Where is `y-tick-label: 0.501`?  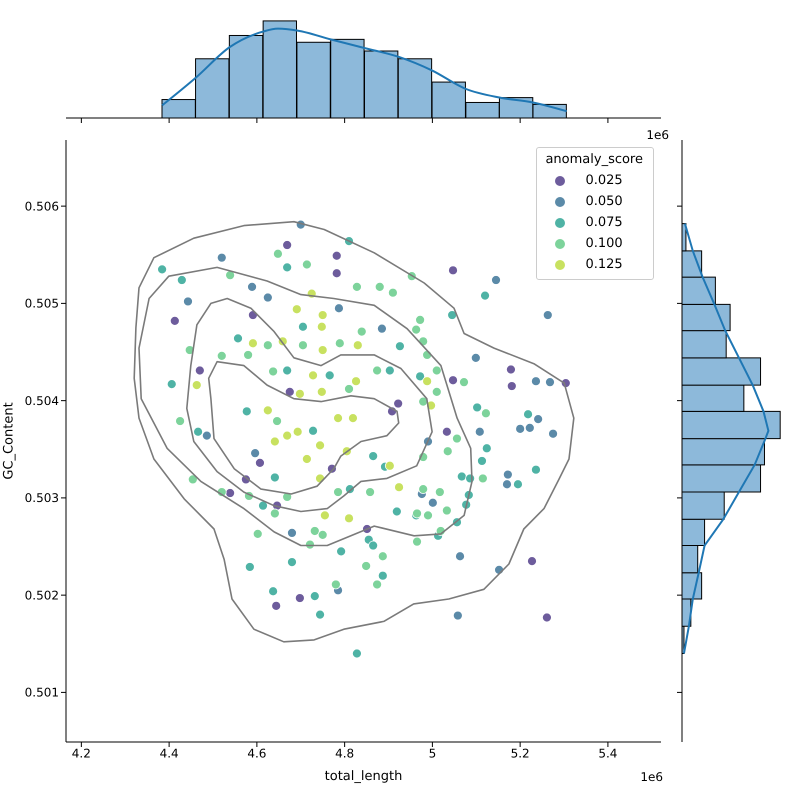
y-tick-label: 0.501 is located at coordinates (41, 693).